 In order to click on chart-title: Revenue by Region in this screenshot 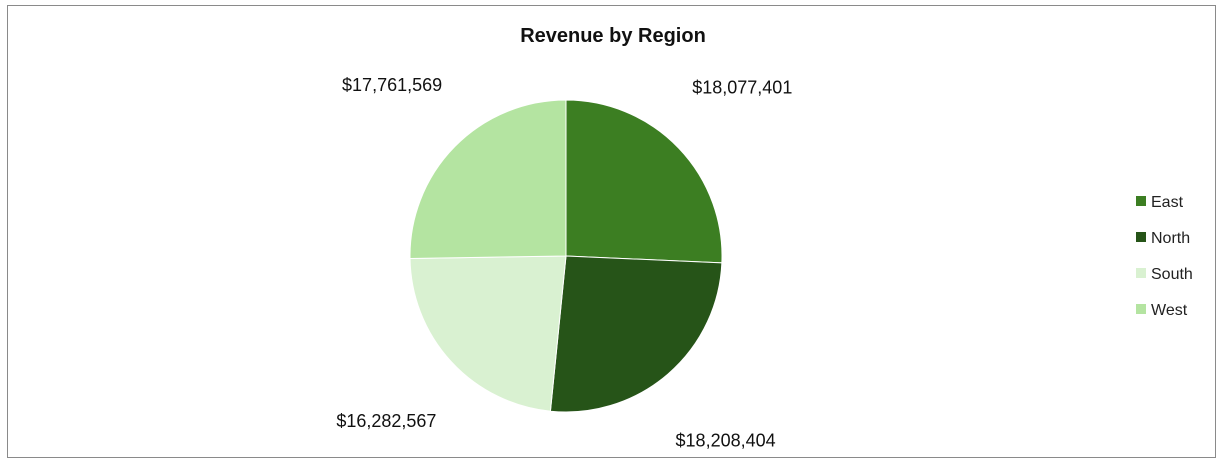, I will do `click(613, 36)`.